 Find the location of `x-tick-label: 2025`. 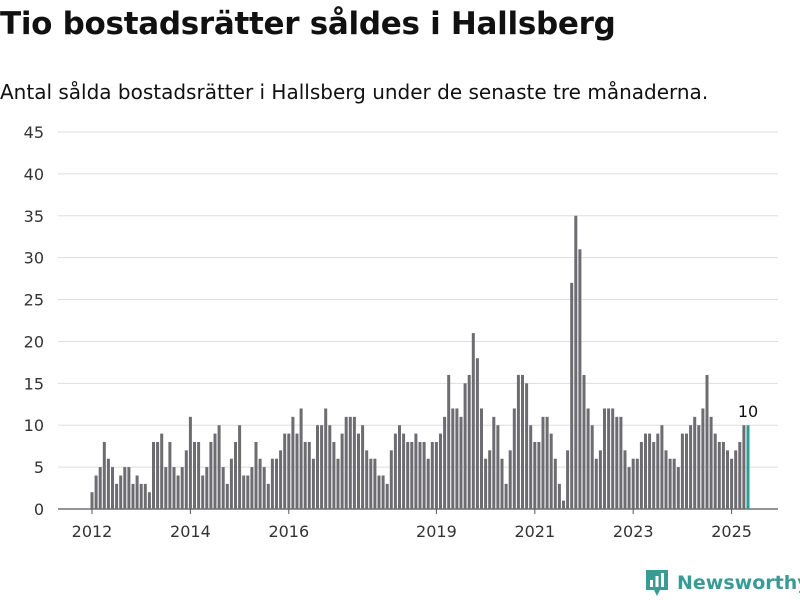

x-tick-label: 2025 is located at coordinates (731, 531).